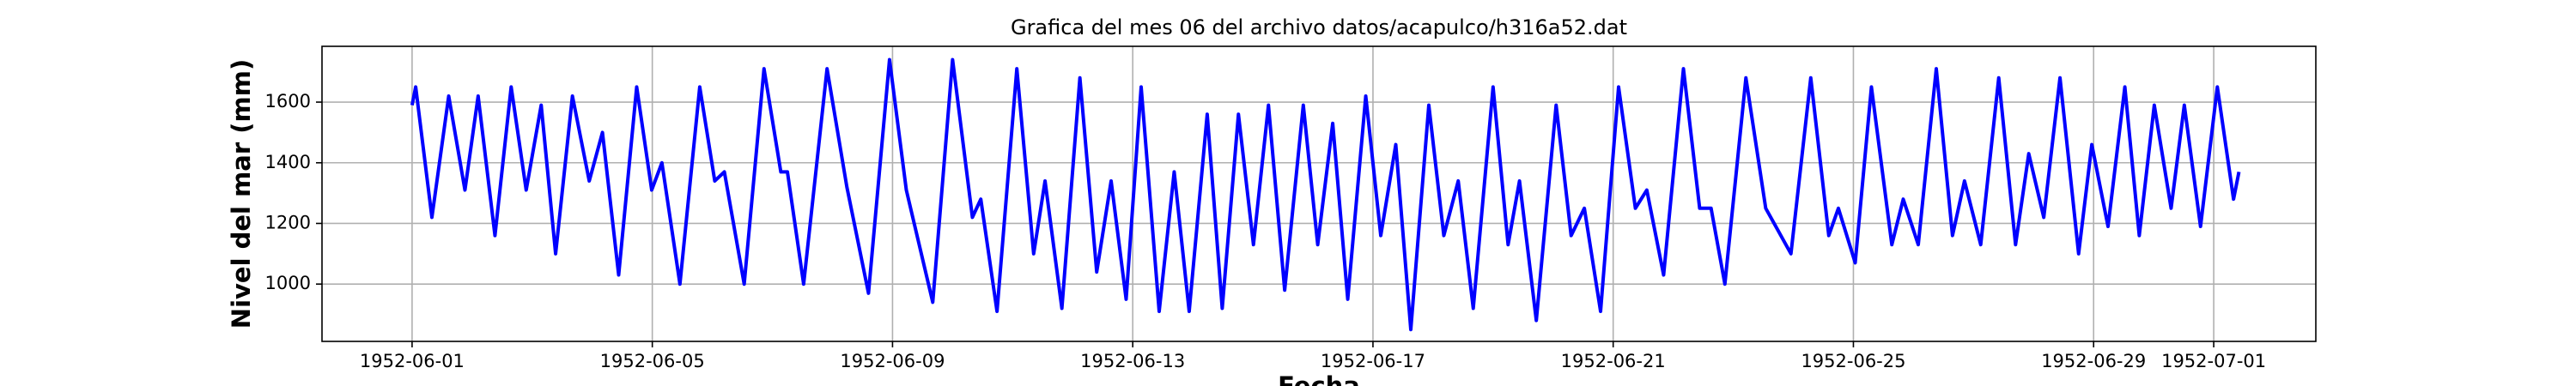 This screenshot has height=386, width=2576. Describe the element at coordinates (288, 222) in the screenshot. I see `y-tick-label: 1200` at that location.